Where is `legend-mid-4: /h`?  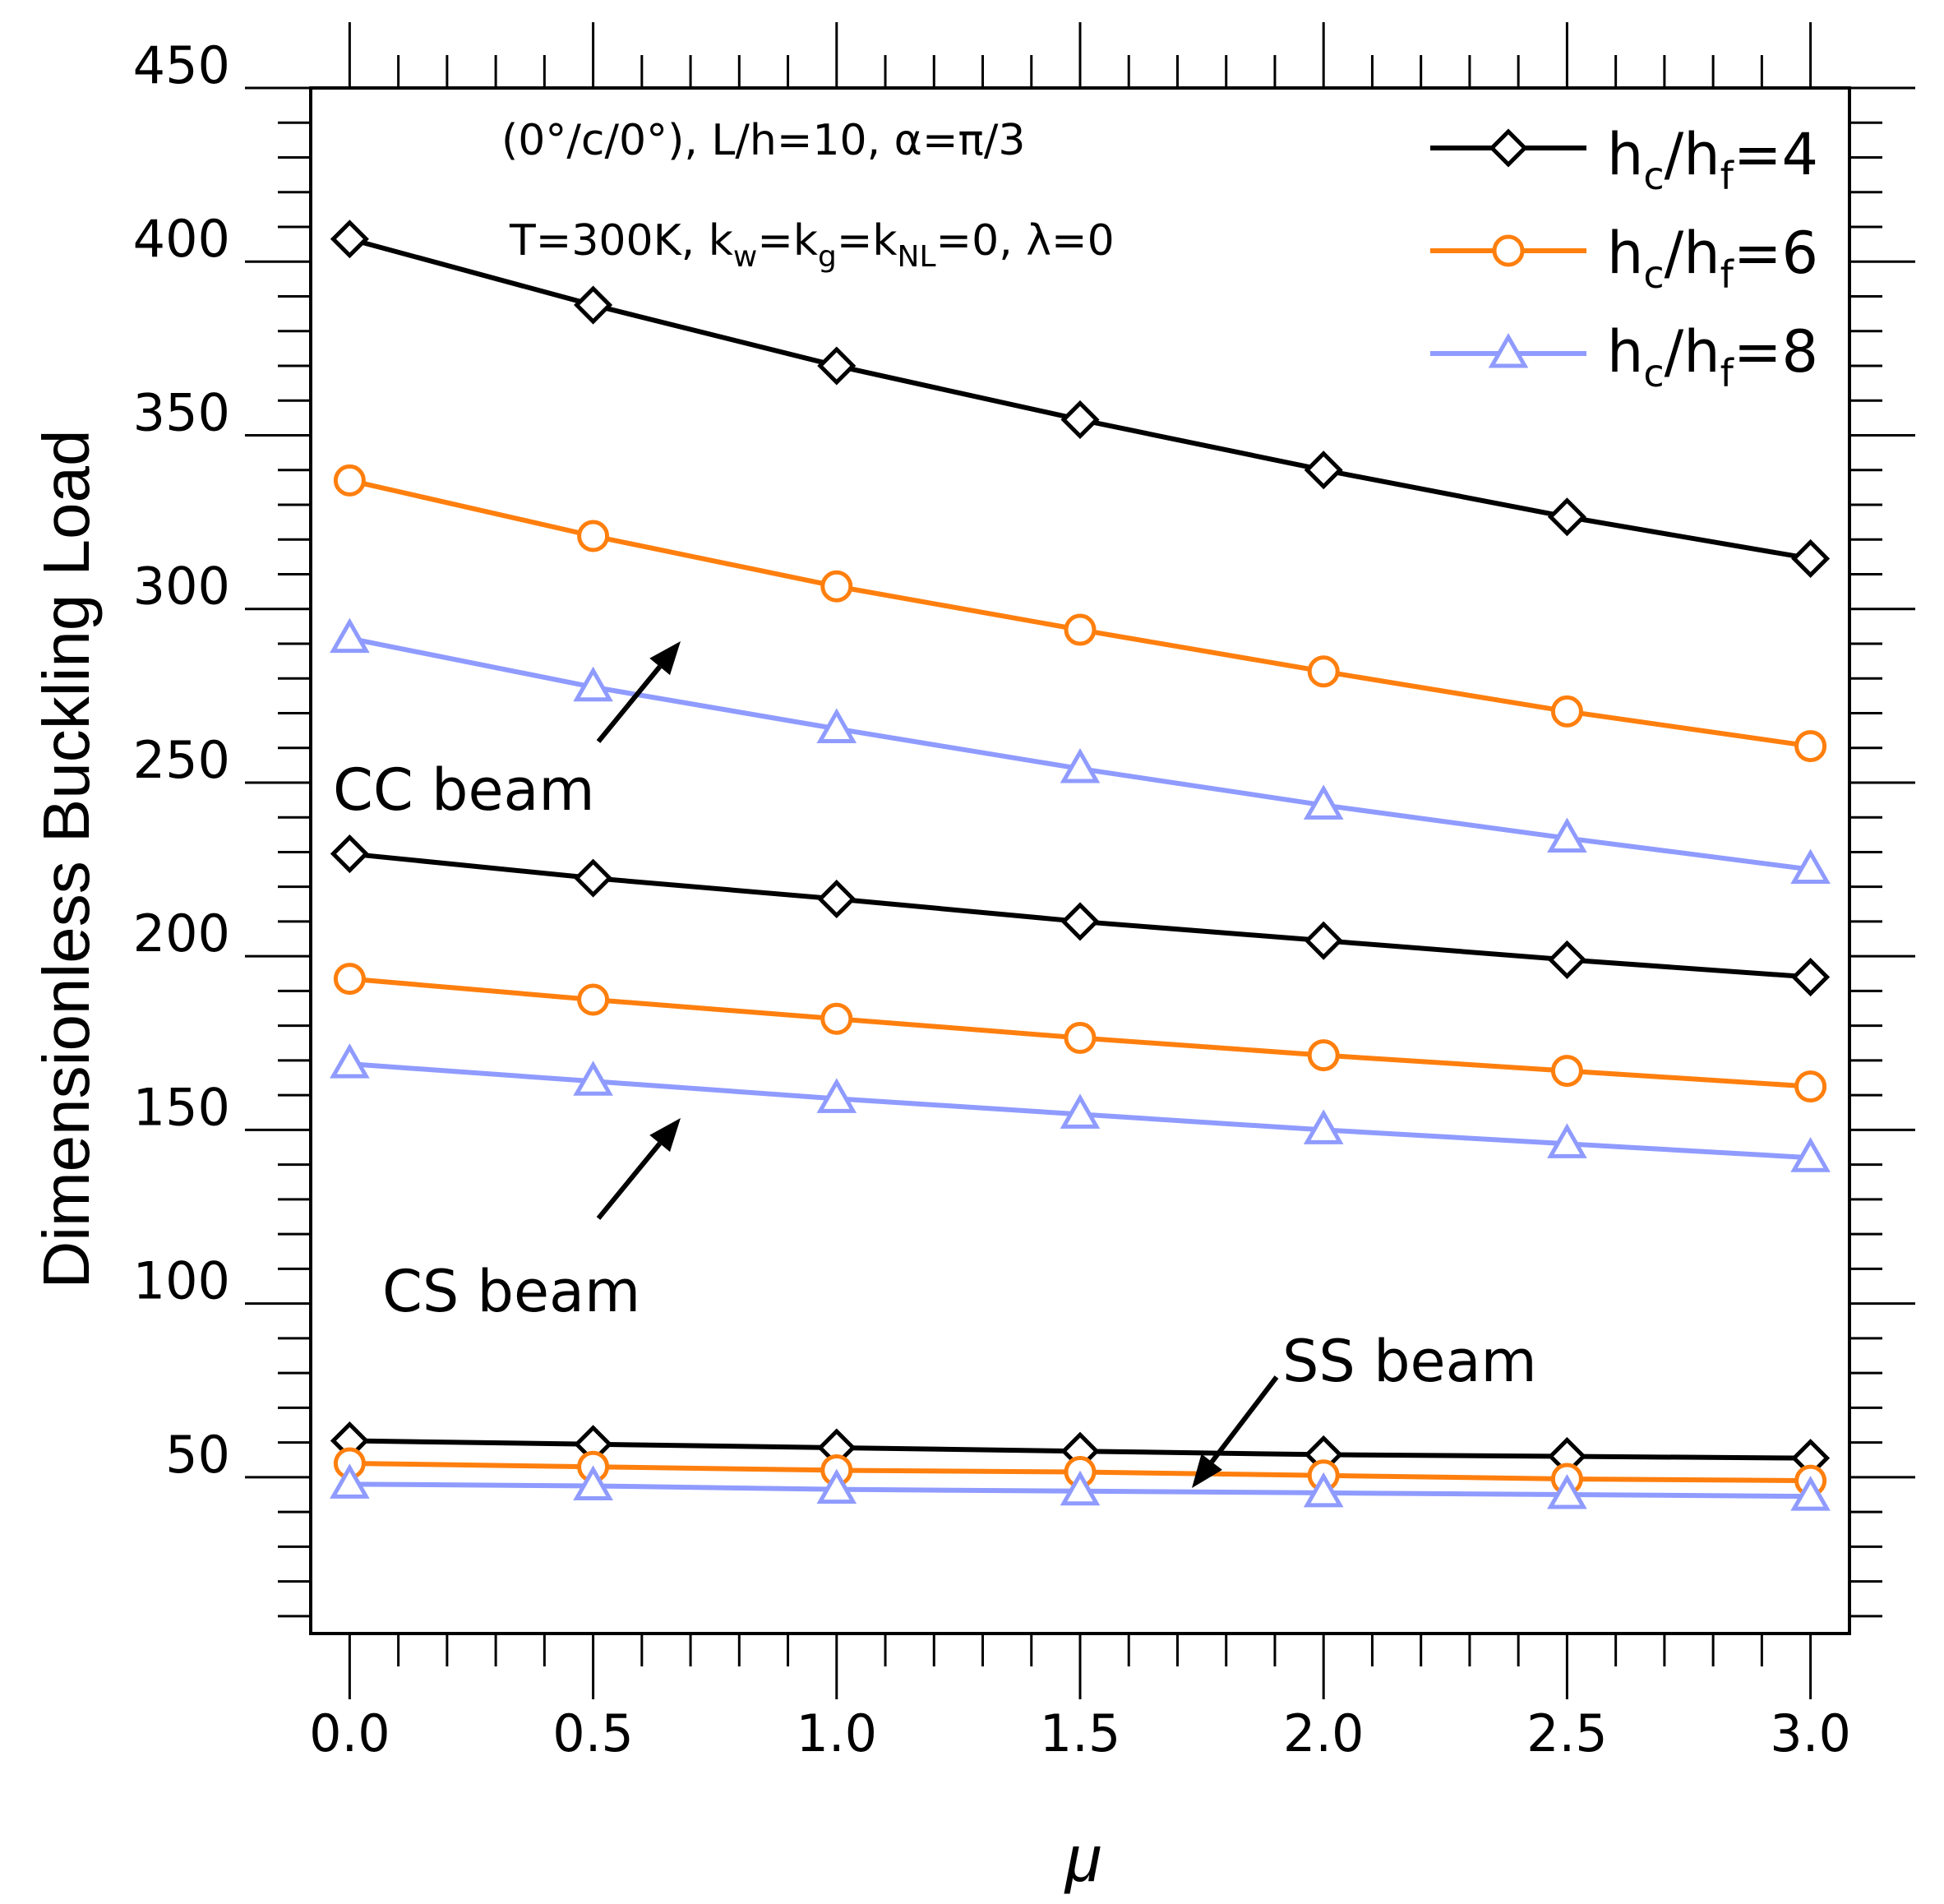
legend-mid-4: /h is located at coordinates (1693, 154).